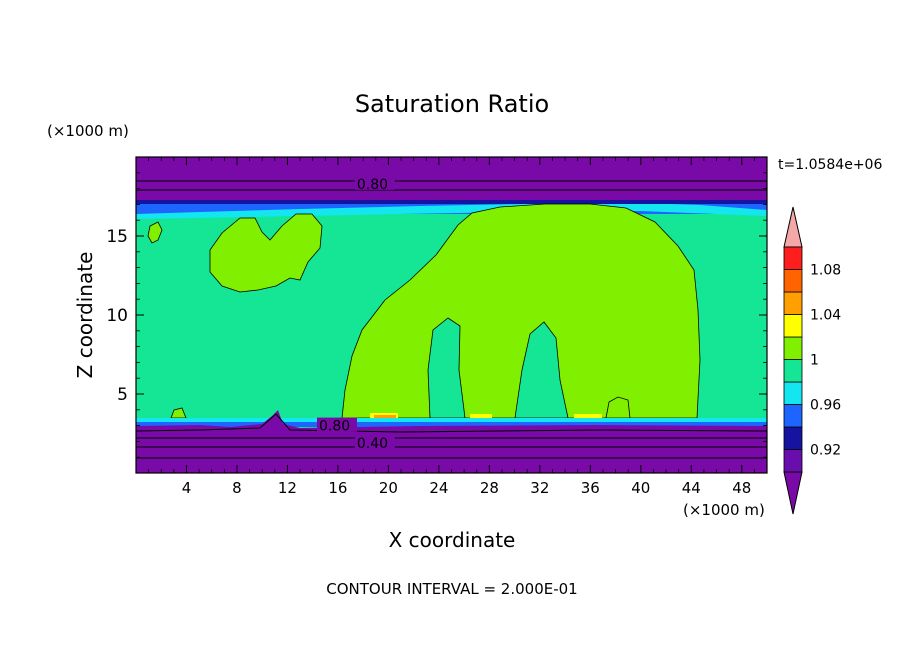 This screenshot has width=904, height=654. I want to click on contour-labels: 0.80 0.80 0.40, so click(355, 313).